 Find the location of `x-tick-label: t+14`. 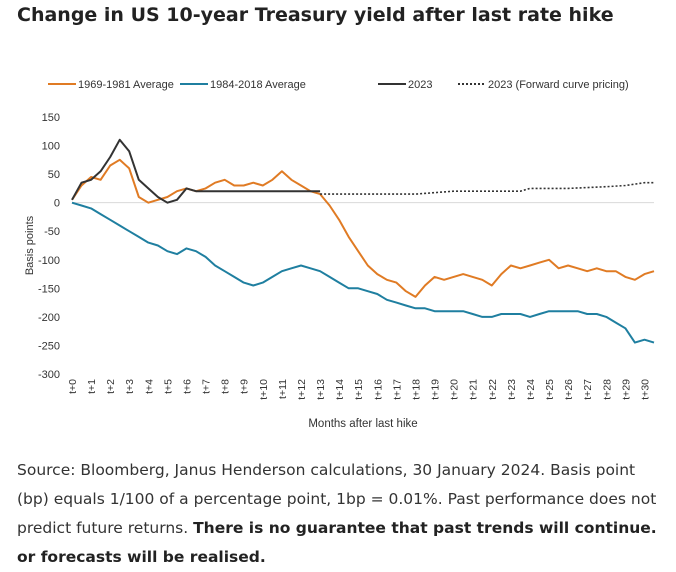

x-tick-label: t+14 is located at coordinates (340, 389).